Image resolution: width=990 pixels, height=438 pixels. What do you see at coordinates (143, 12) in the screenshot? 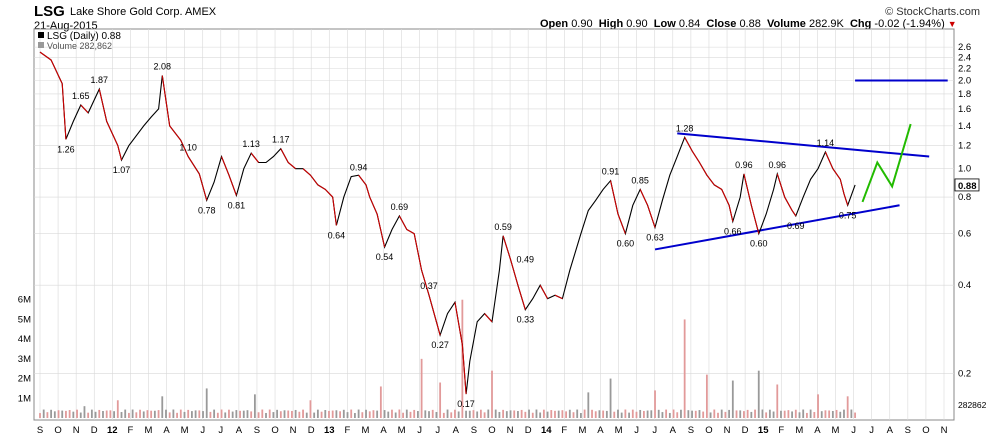
I see `company-name: Lake Shore Gold Corp. AMEX` at bounding box center [143, 12].